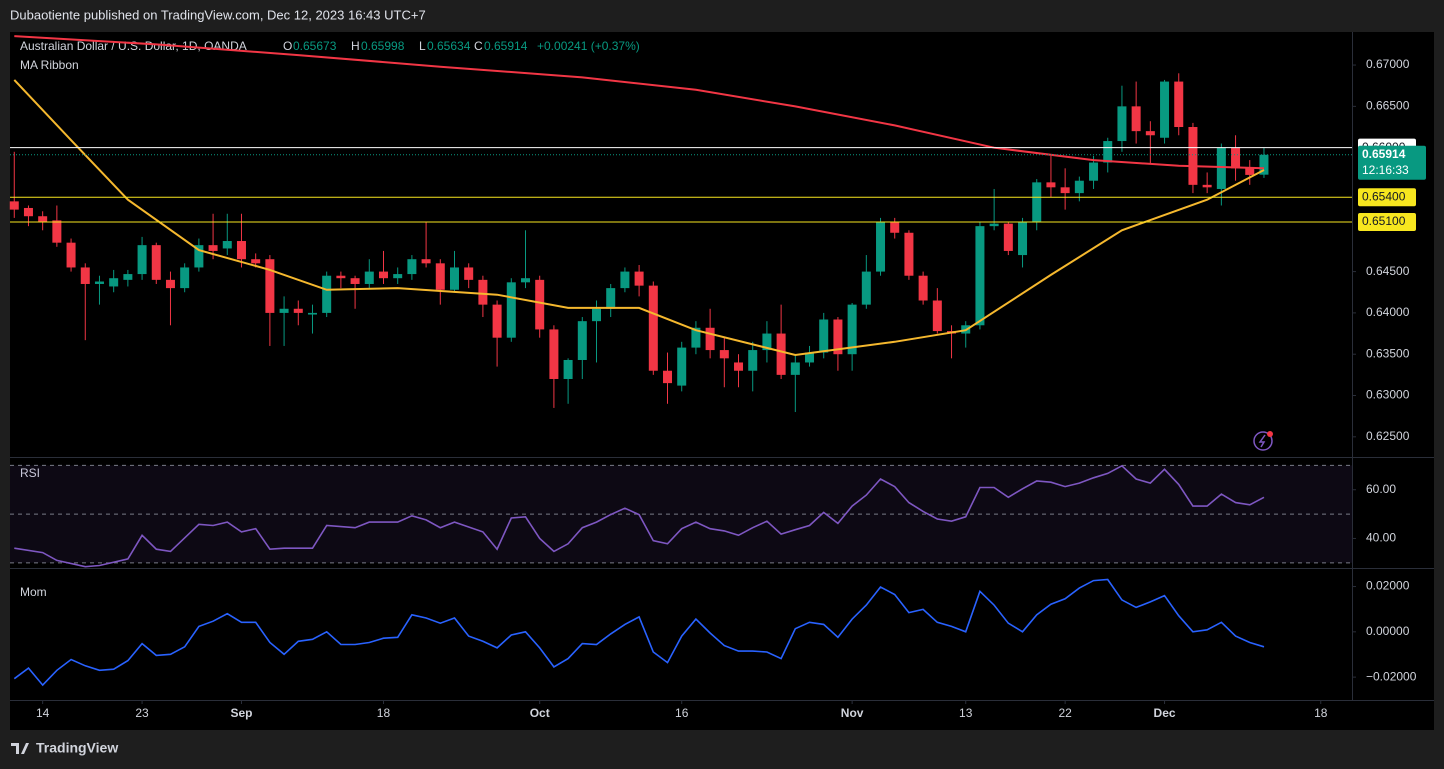 The height and width of the screenshot is (769, 1444). What do you see at coordinates (1381, 489) in the screenshot?
I see `y-tick-label: 60.00` at bounding box center [1381, 489].